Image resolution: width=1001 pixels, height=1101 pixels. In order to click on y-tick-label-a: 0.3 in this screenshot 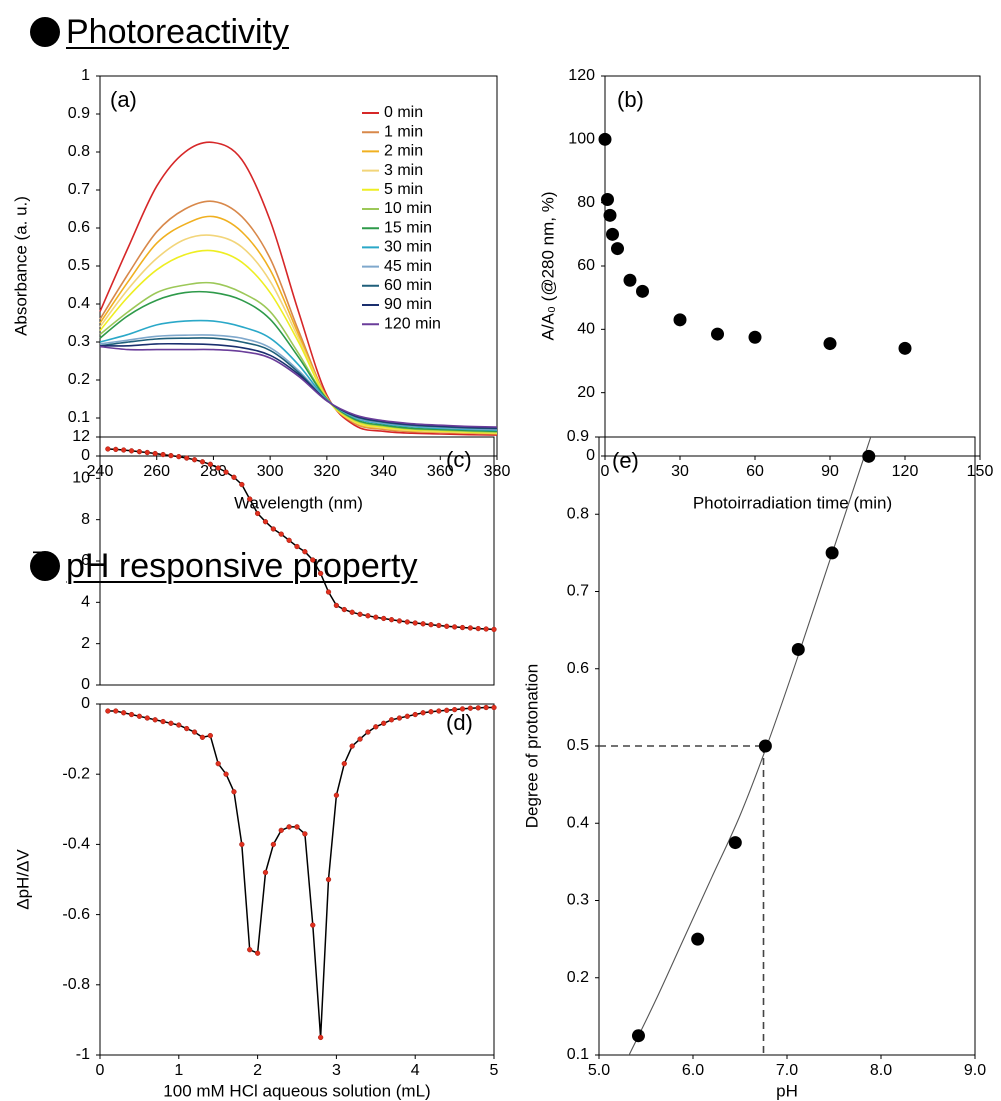, I will do `click(79, 341)`.